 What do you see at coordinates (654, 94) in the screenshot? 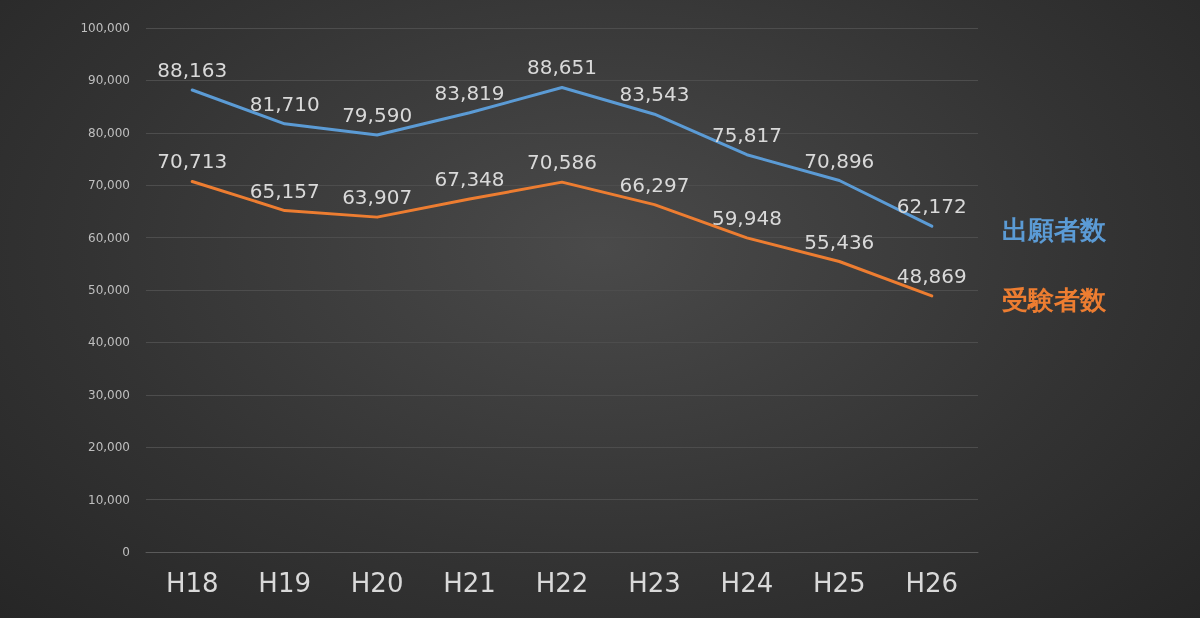
I see `data-label: 83,543` at bounding box center [654, 94].